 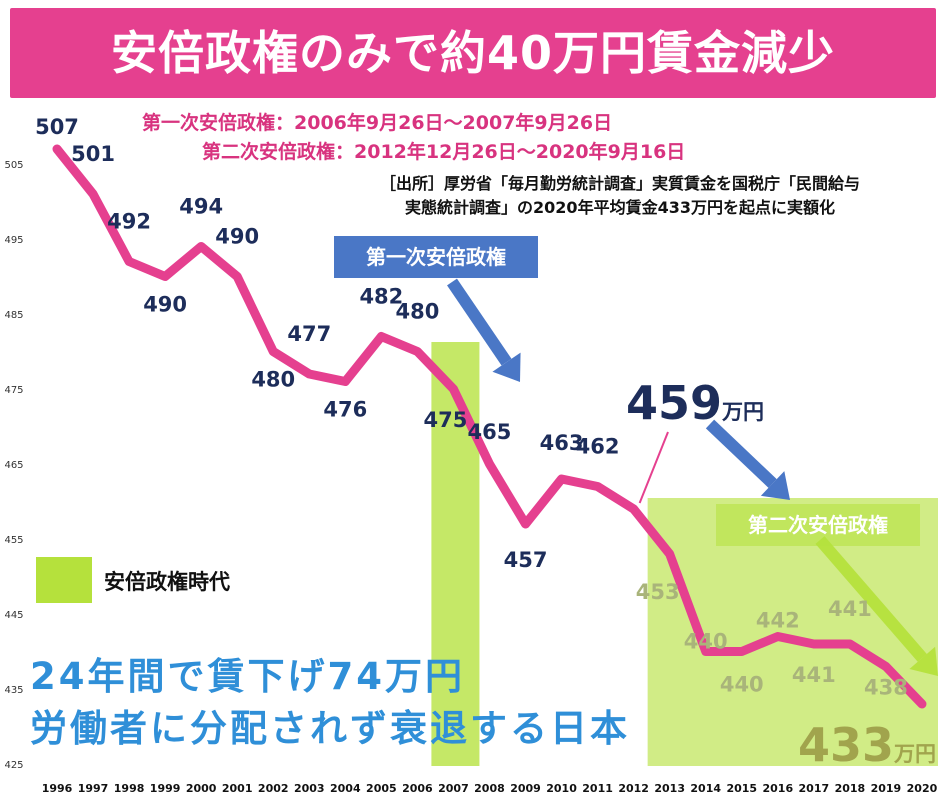 What do you see at coordinates (330, 728) in the screenshot?
I see `message-line-2: 労働者に分配されず衰退する日本` at bounding box center [330, 728].